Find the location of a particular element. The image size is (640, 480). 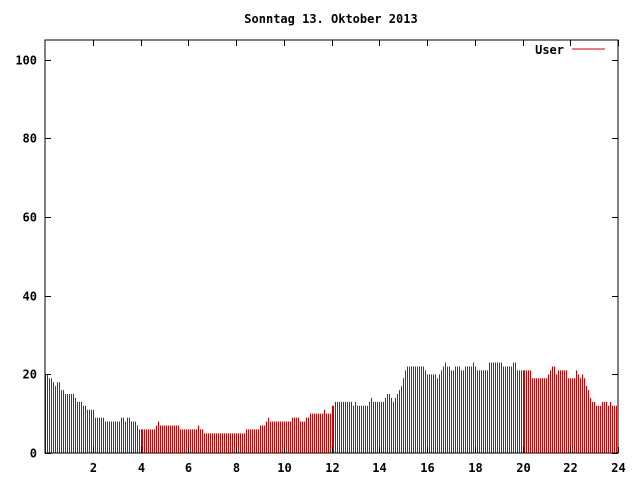

y-tick-label: 40 is located at coordinates (30, 297).